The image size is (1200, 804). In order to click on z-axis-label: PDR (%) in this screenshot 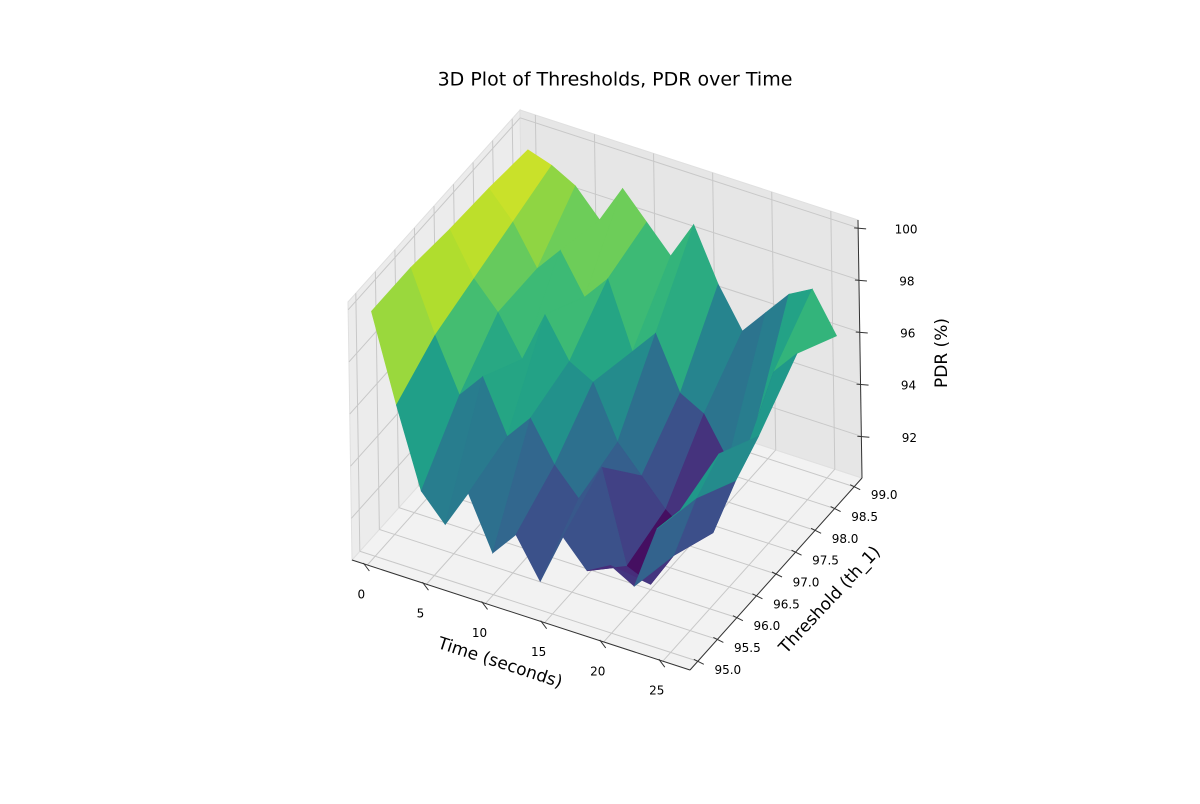, I will do `click(942, 353)`.